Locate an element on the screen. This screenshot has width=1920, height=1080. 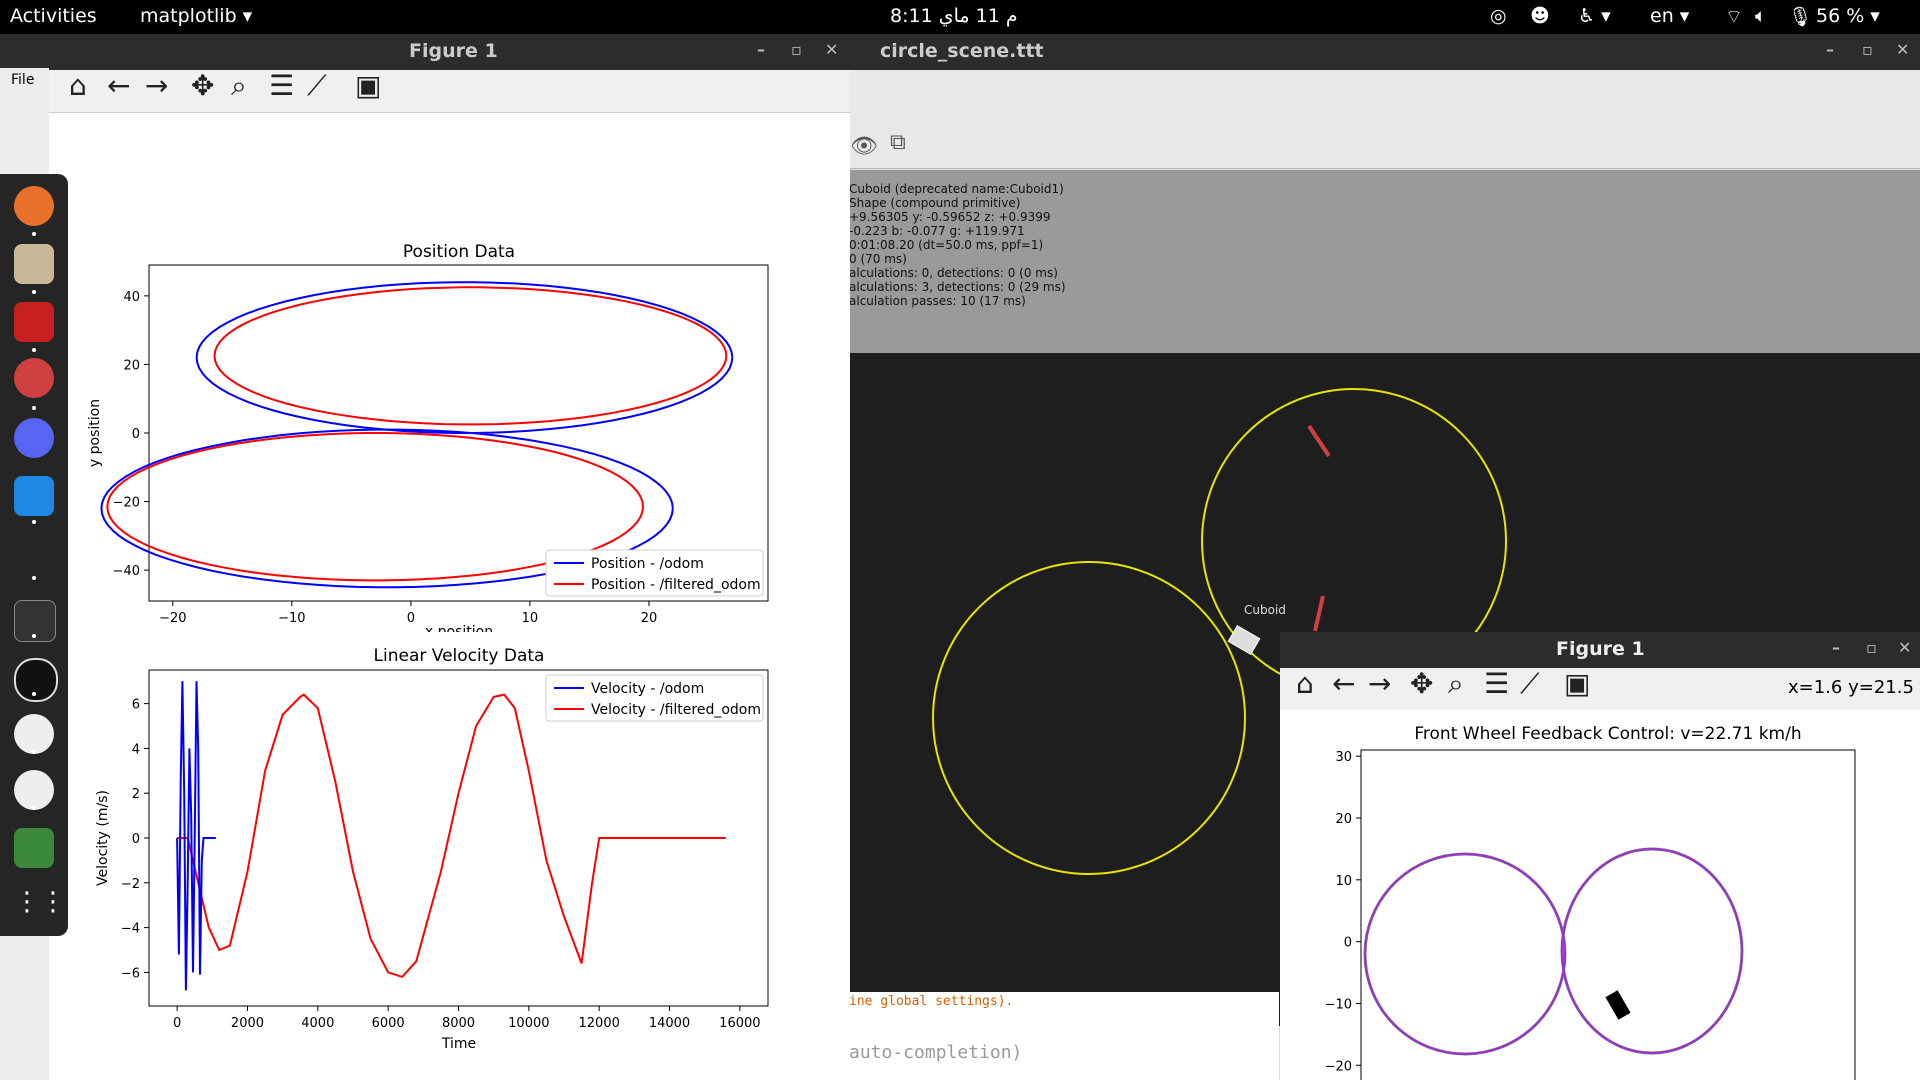
gazebo-icon is located at coordinates (34, 790).